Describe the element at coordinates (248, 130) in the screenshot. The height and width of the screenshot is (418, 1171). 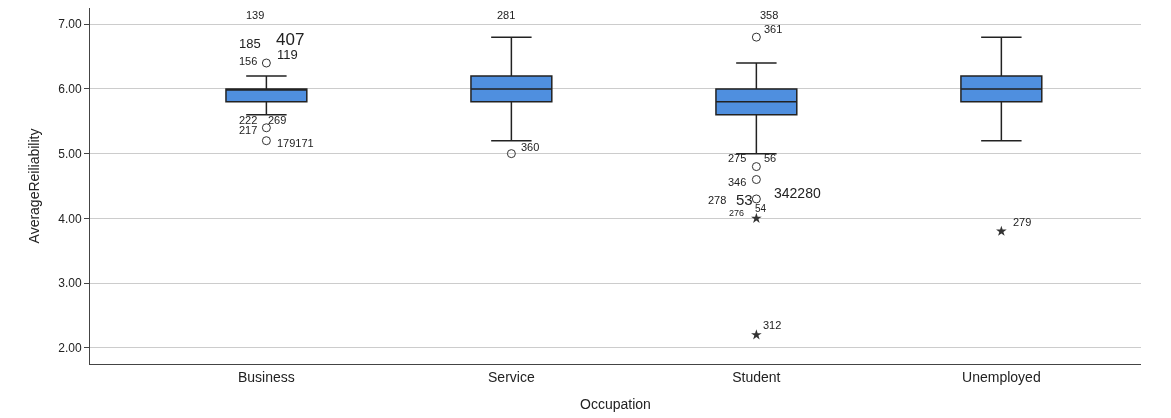
I see `annotation: 217` at that location.